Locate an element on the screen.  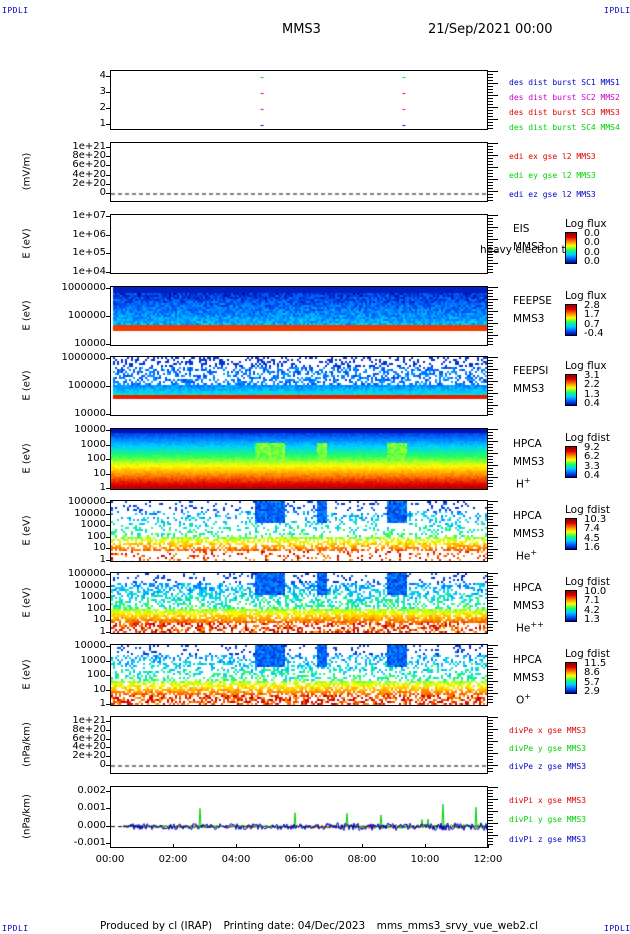
footer-script: mms_mms3_srvy_vue_web2.cl is located at coordinates (457, 926).